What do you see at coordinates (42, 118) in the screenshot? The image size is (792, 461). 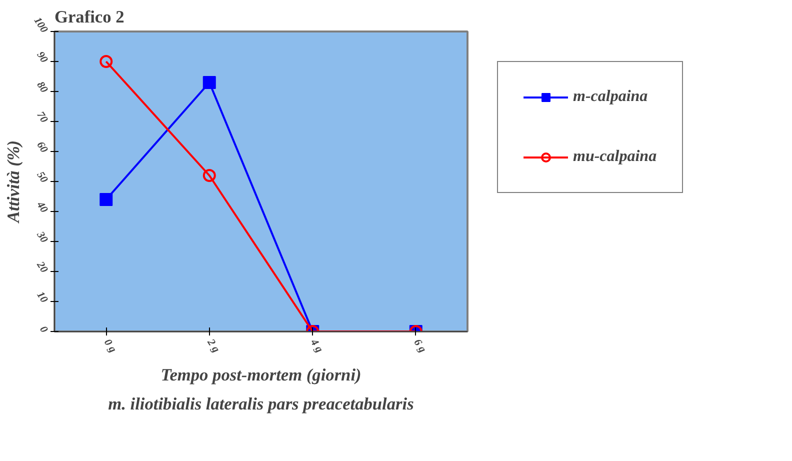 I see `y-tick-label: 70` at bounding box center [42, 118].